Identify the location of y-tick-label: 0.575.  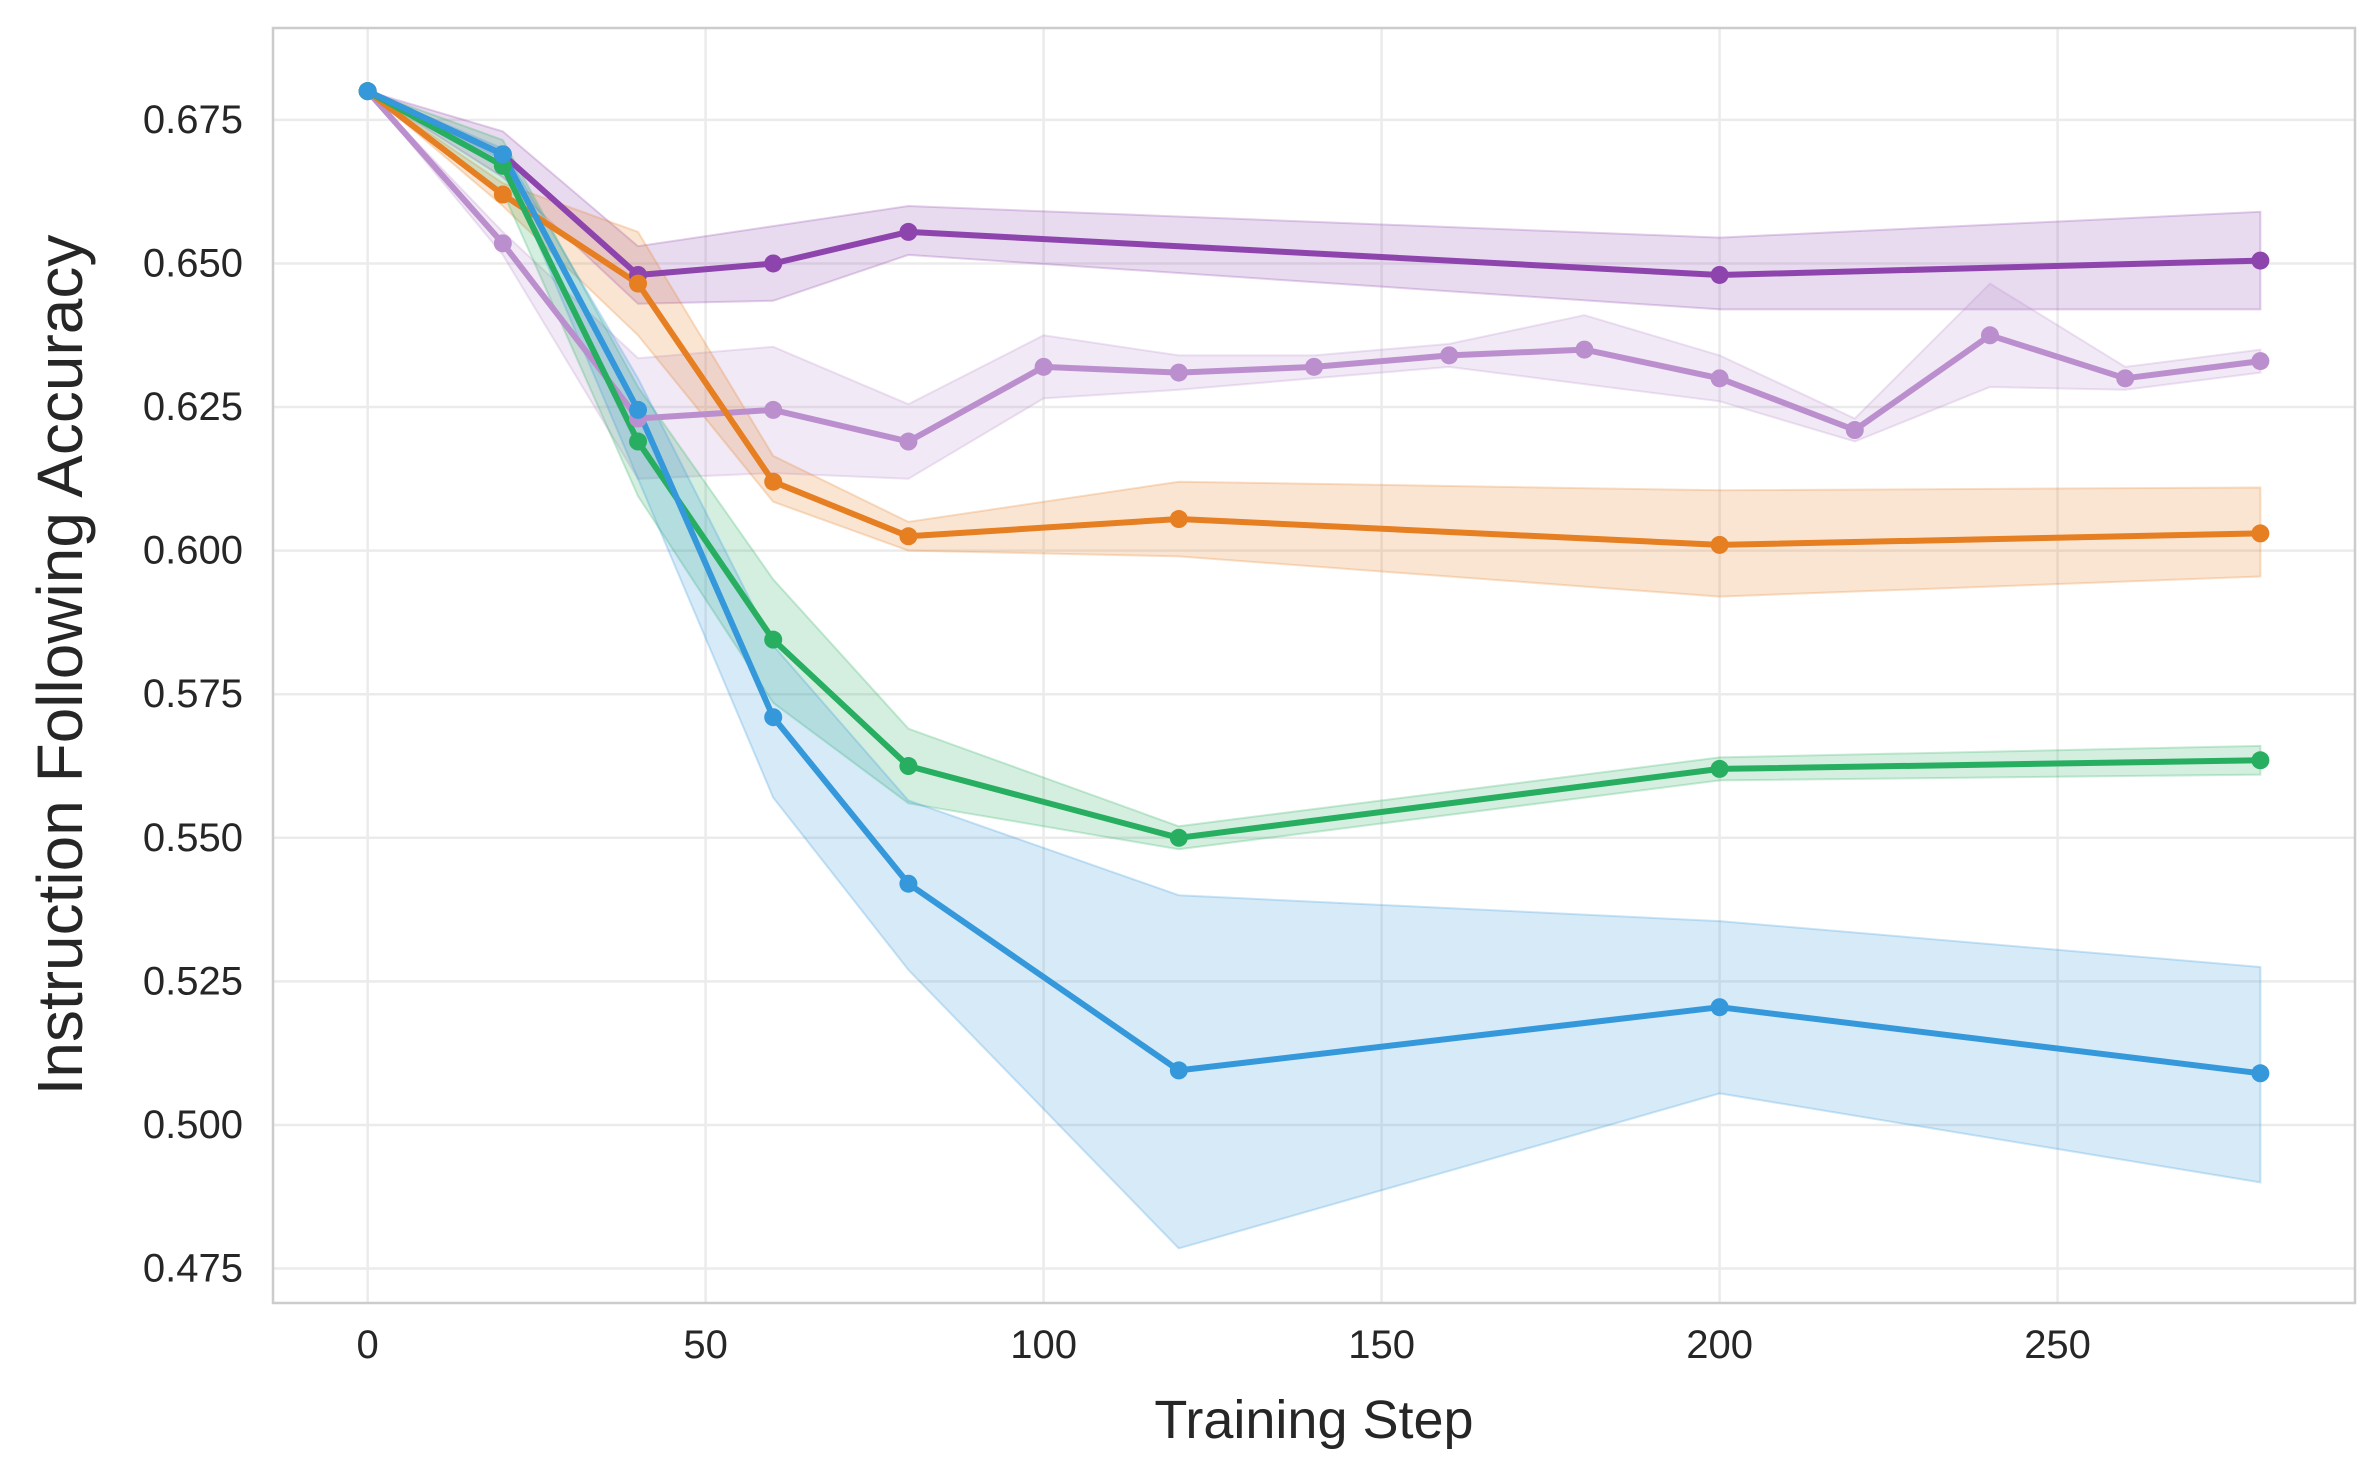
(193, 694).